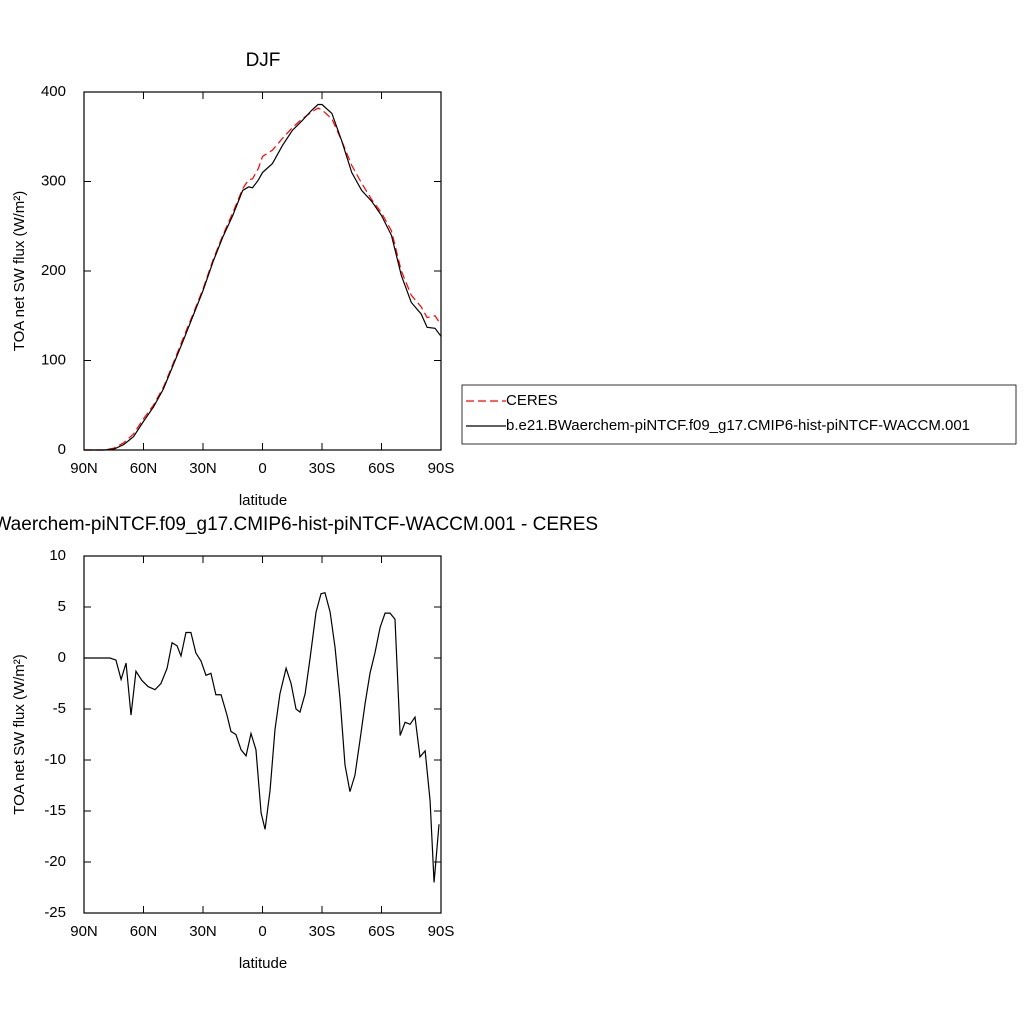  Describe the element at coordinates (57, 555) in the screenshot. I see `y-tick-label: 10` at that location.